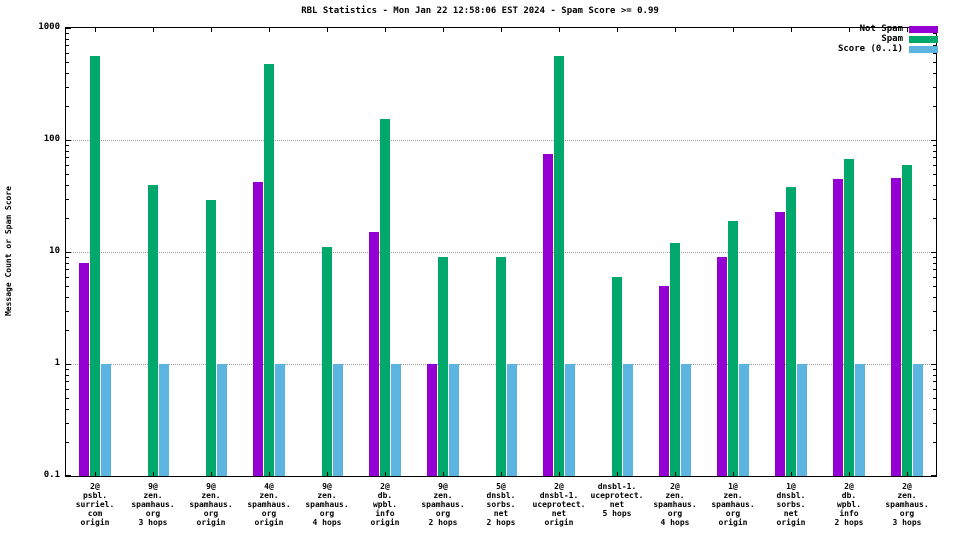  I want to click on gridline, so click(501, 252).